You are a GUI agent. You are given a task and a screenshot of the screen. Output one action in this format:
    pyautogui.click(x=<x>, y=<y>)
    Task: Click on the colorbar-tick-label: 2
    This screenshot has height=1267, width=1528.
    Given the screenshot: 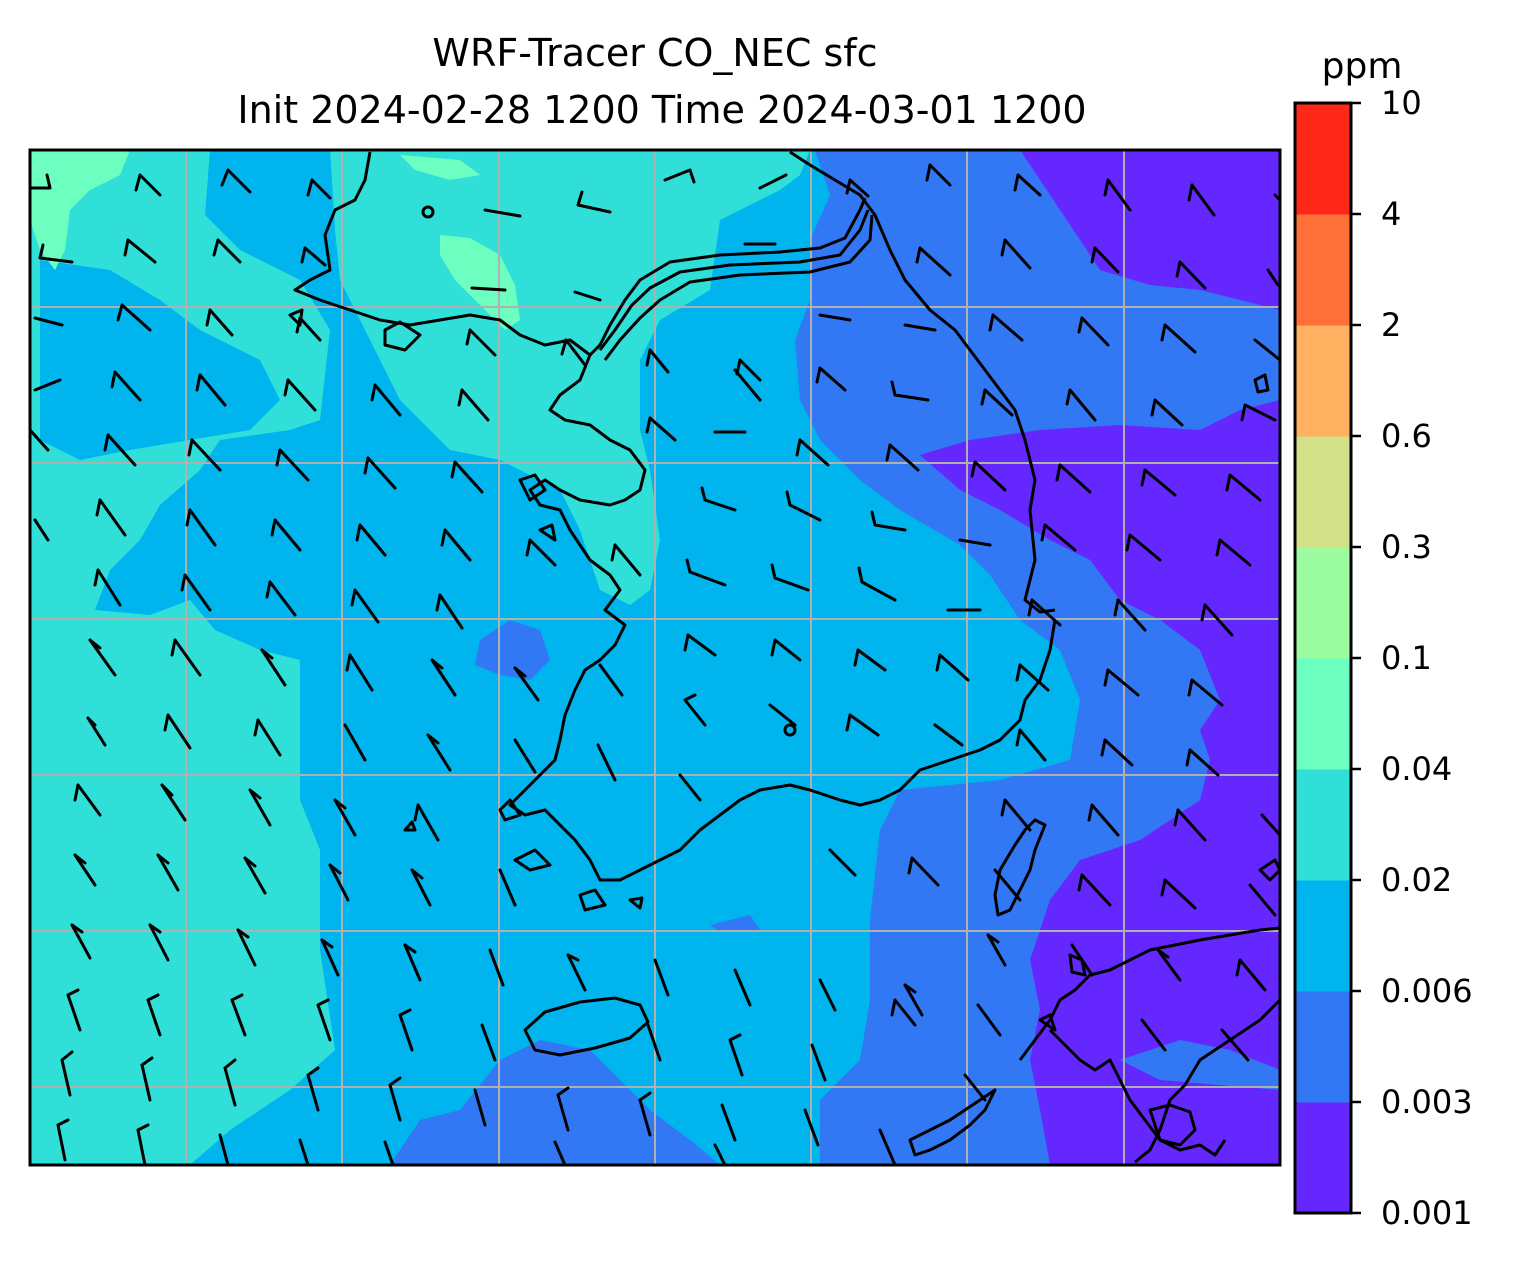 What is the action you would take?
    pyautogui.click(x=1391, y=325)
    